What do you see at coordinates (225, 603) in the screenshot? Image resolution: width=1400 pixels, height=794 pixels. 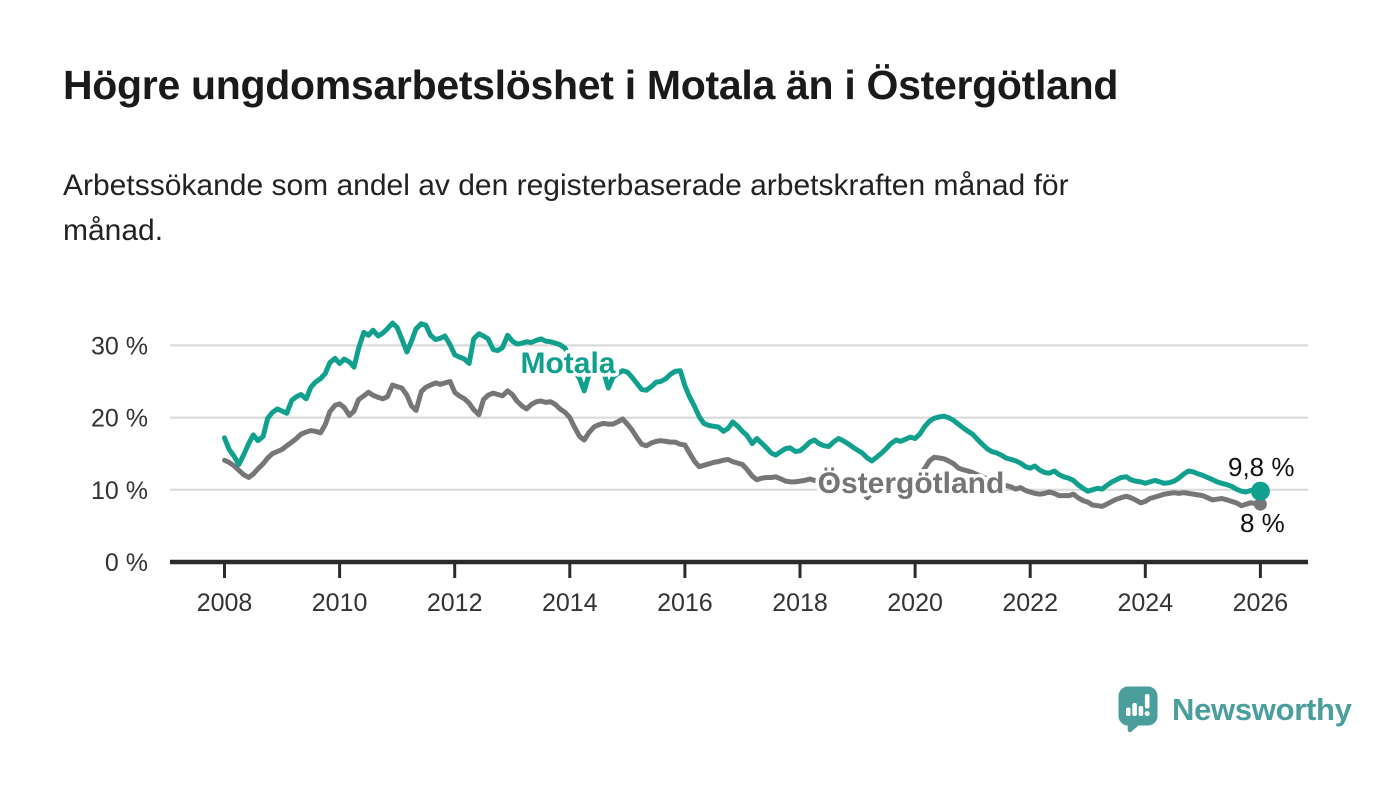 I see `x-tick-label: 2008` at bounding box center [225, 603].